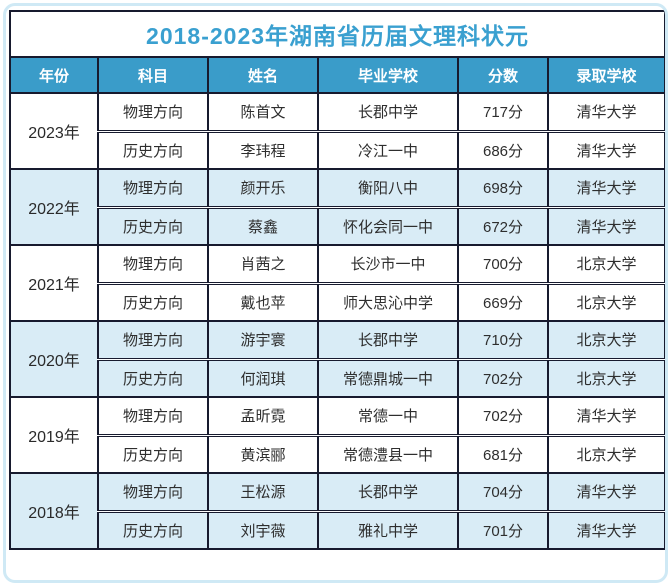 The image size is (671, 586). Describe the element at coordinates (263, 416) in the screenshot. I see `name-cell: 孟昕霓` at that location.